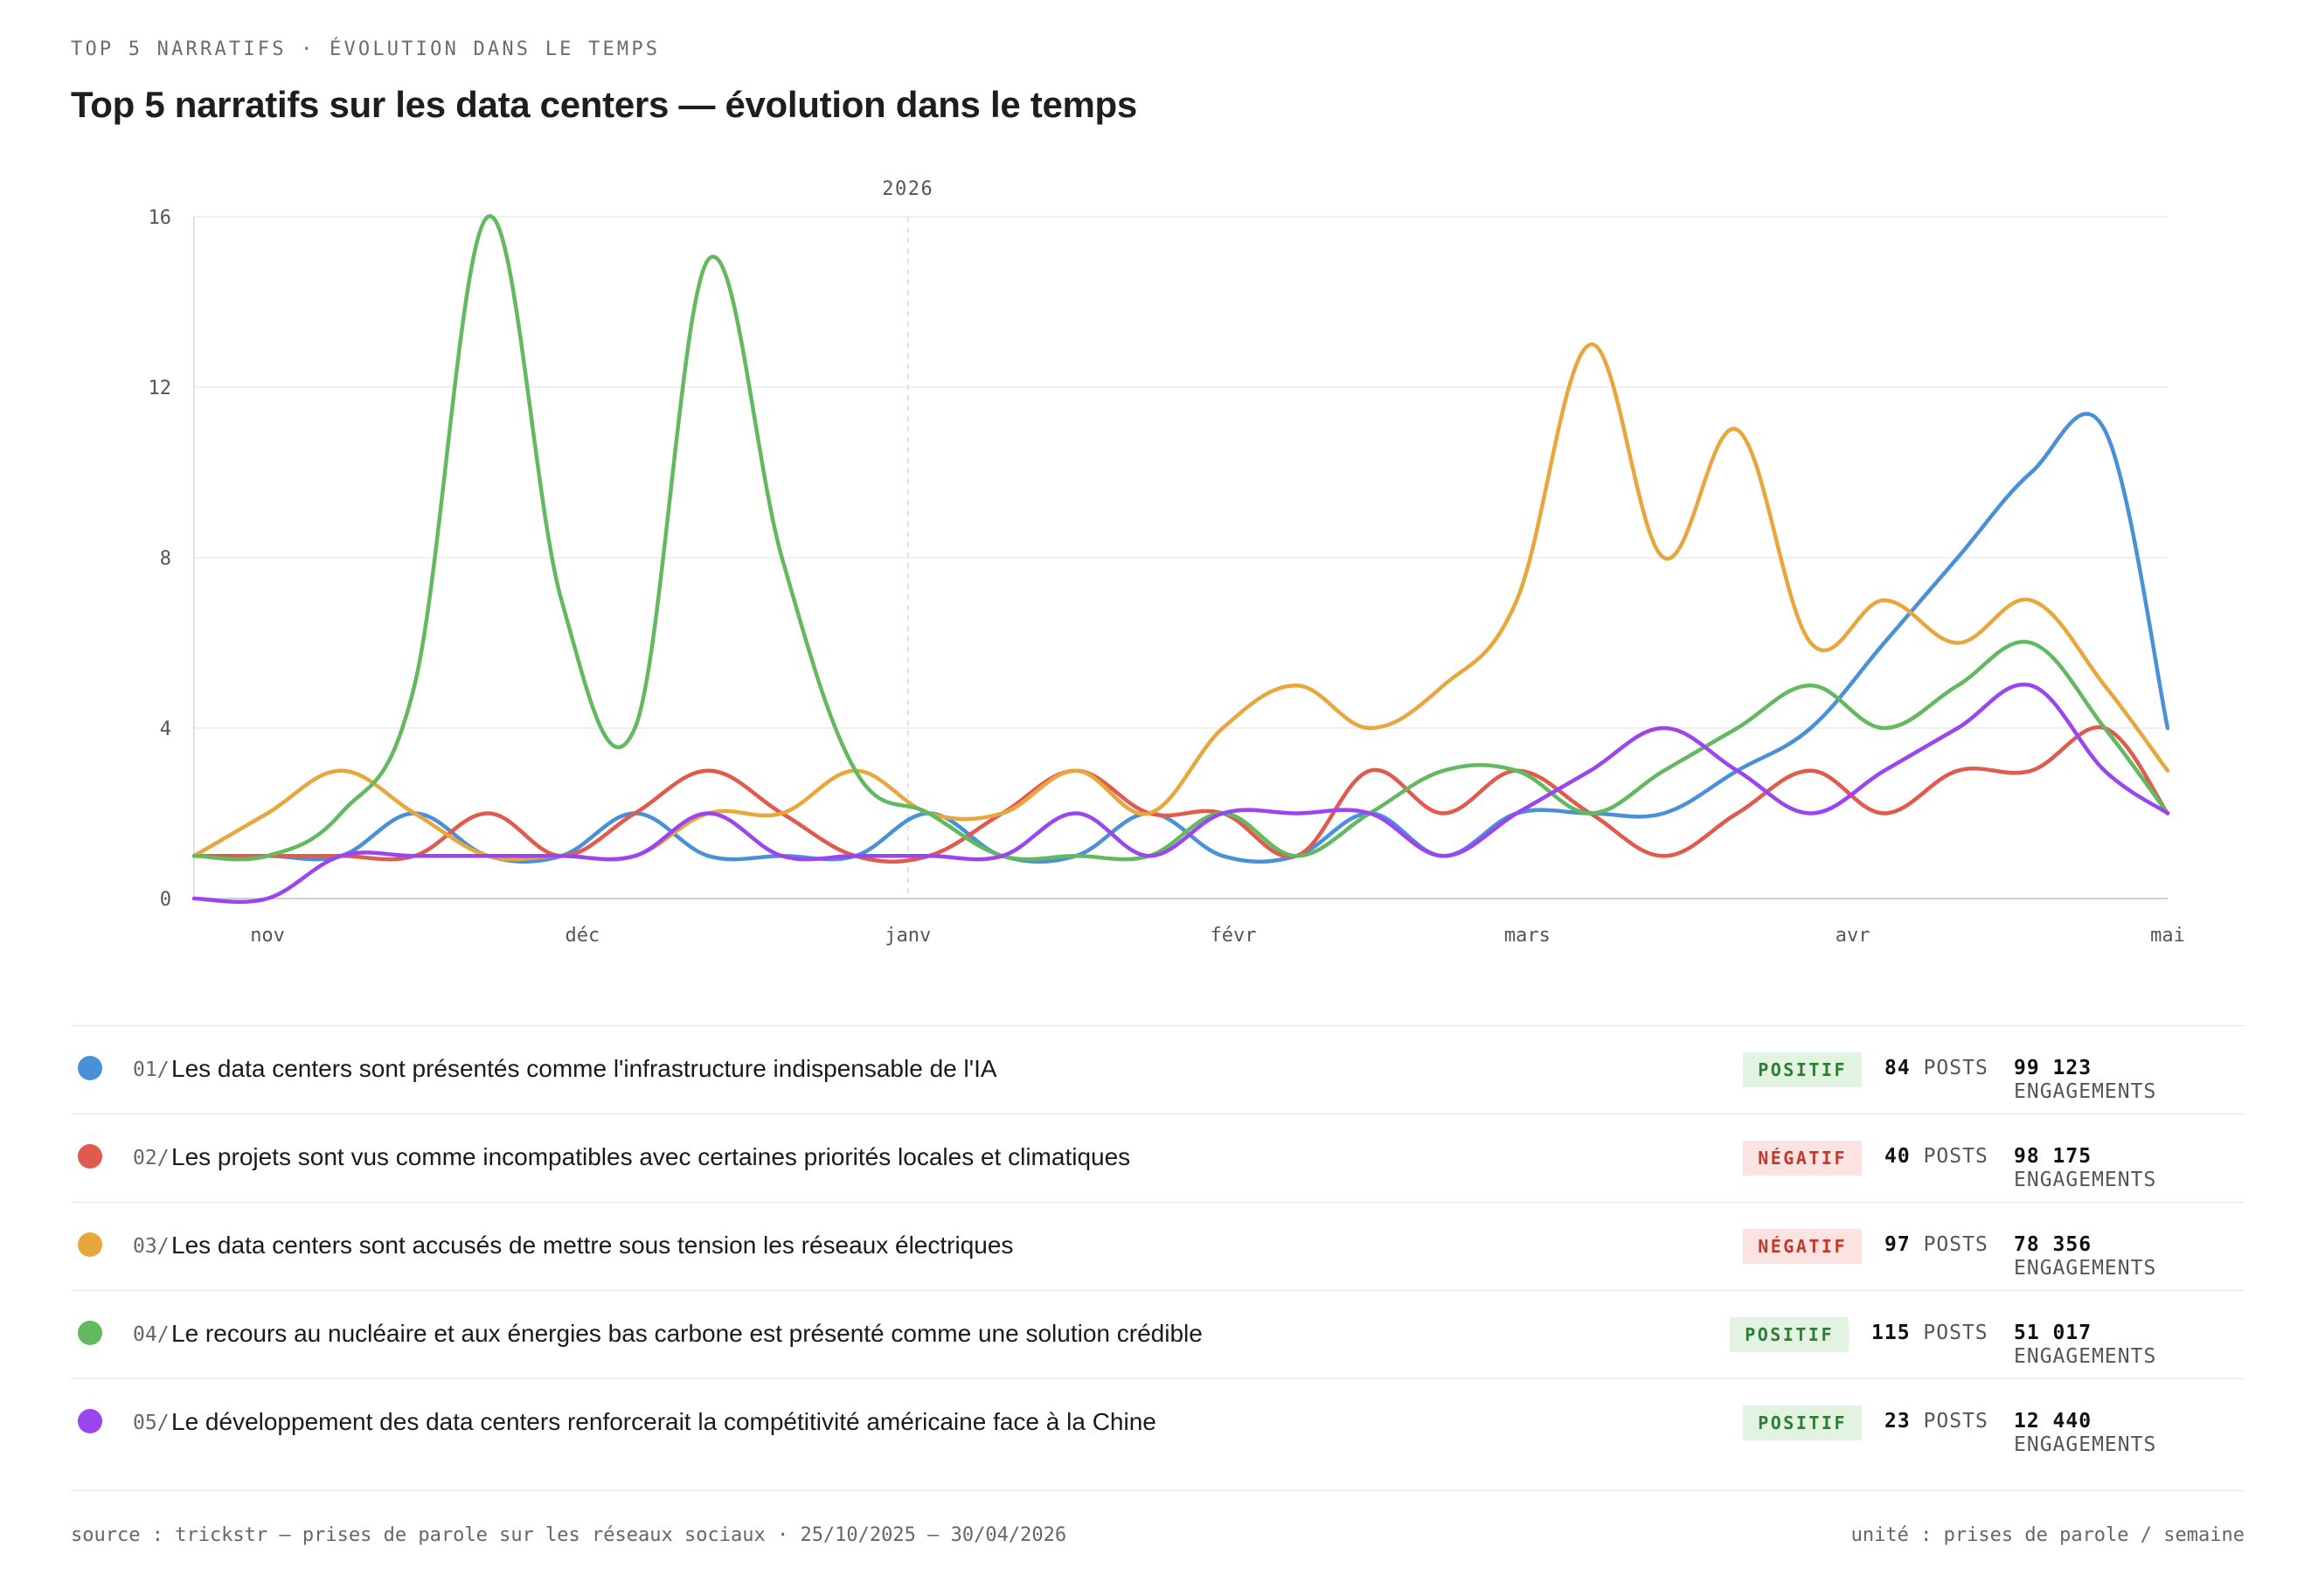 This screenshot has height=1596, width=2304. I want to click on x-tick-label: nov, so click(267, 936).